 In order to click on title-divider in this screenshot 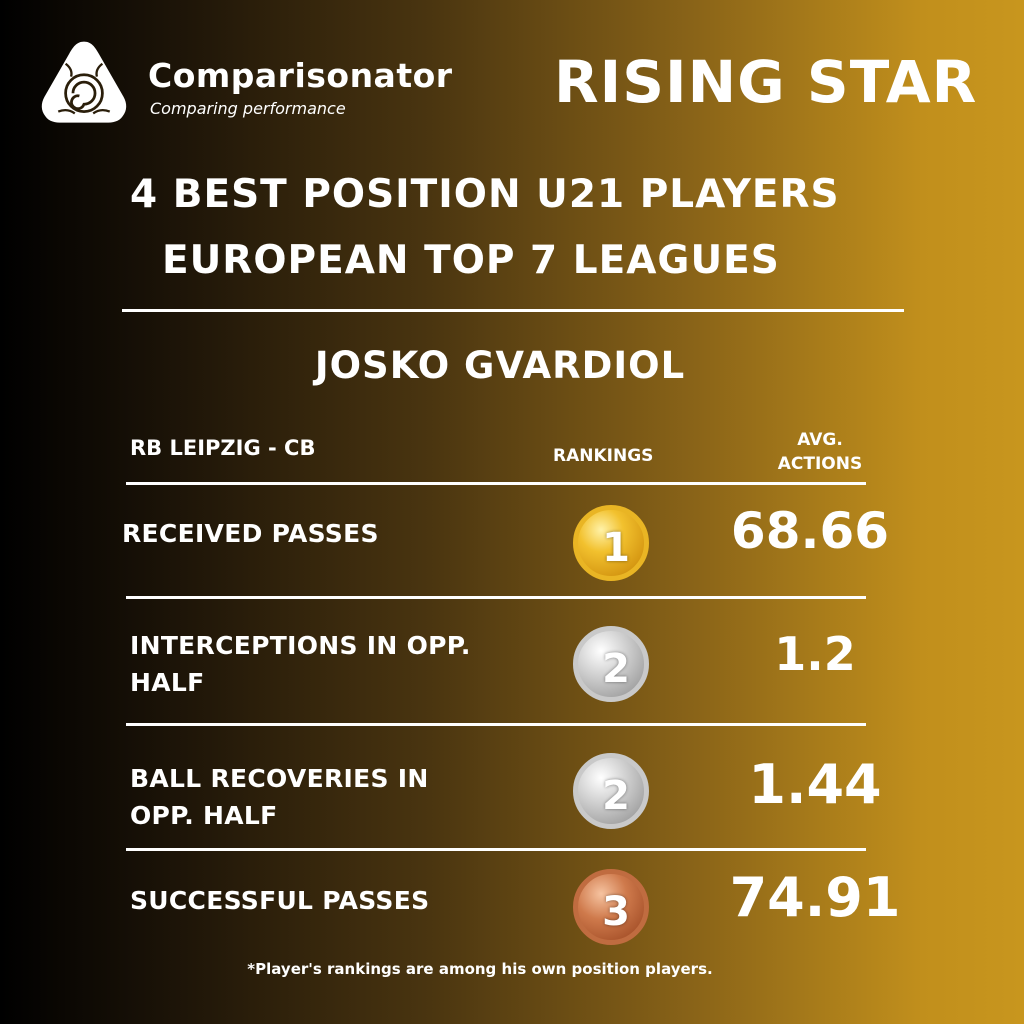, I will do `click(513, 310)`.